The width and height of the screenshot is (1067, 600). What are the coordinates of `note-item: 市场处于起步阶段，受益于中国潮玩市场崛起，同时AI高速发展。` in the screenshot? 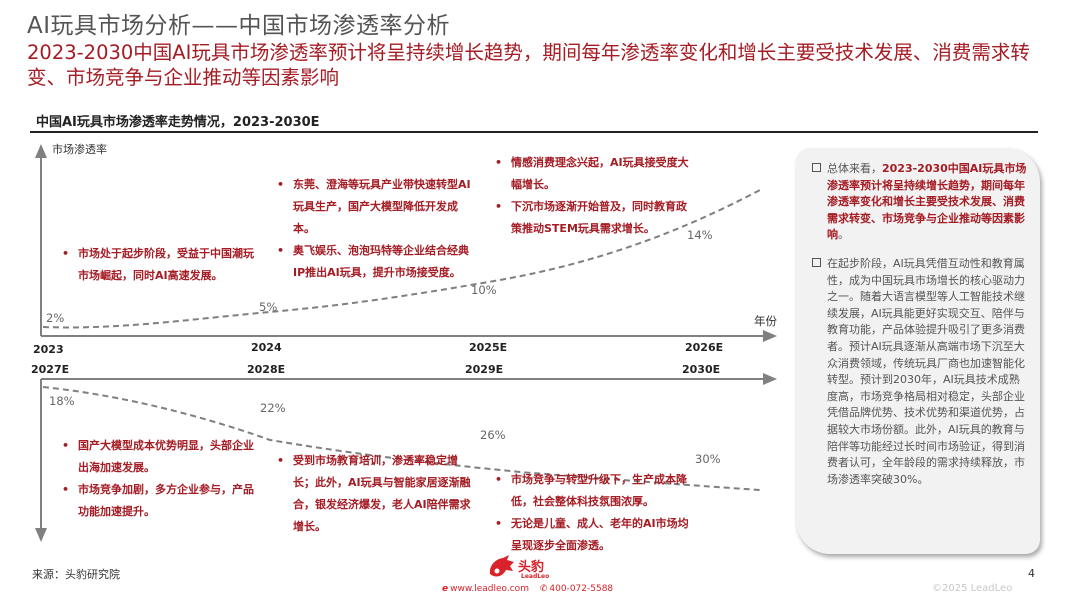 It's located at (162, 265).